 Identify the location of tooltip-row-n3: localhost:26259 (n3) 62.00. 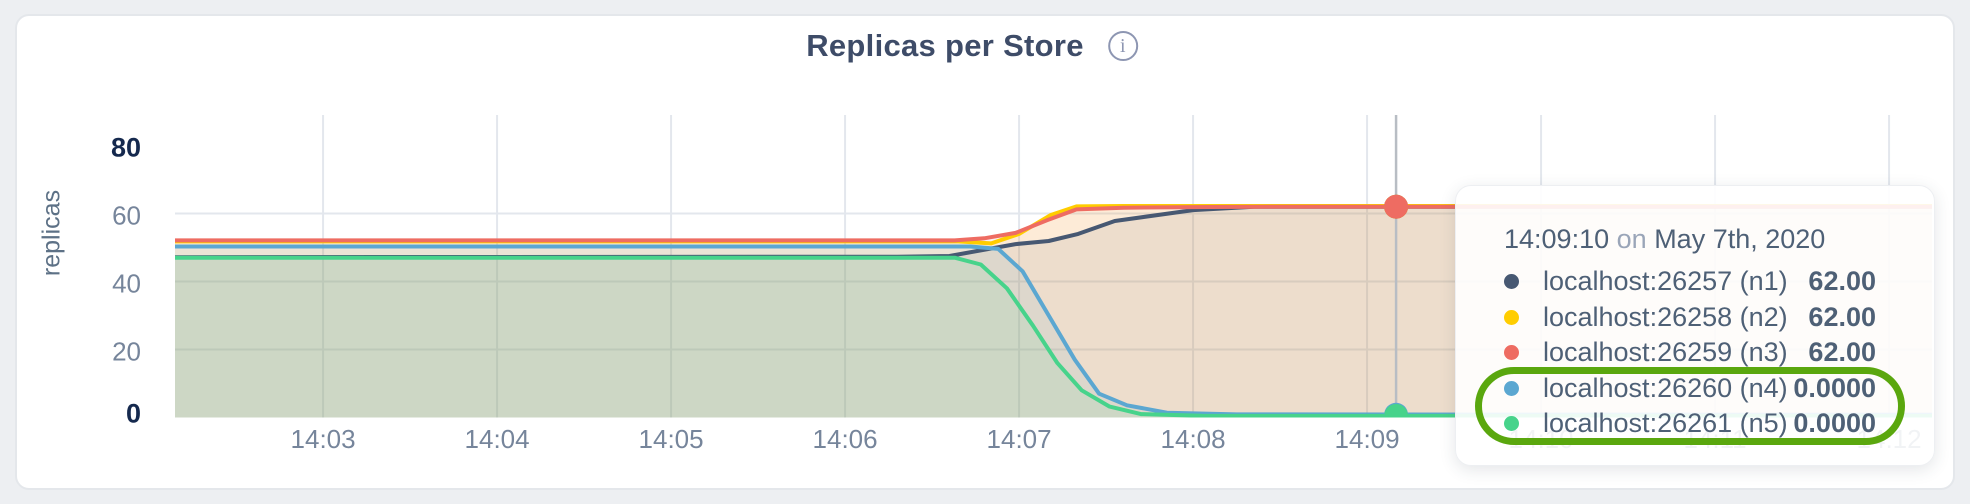
(1690, 353).